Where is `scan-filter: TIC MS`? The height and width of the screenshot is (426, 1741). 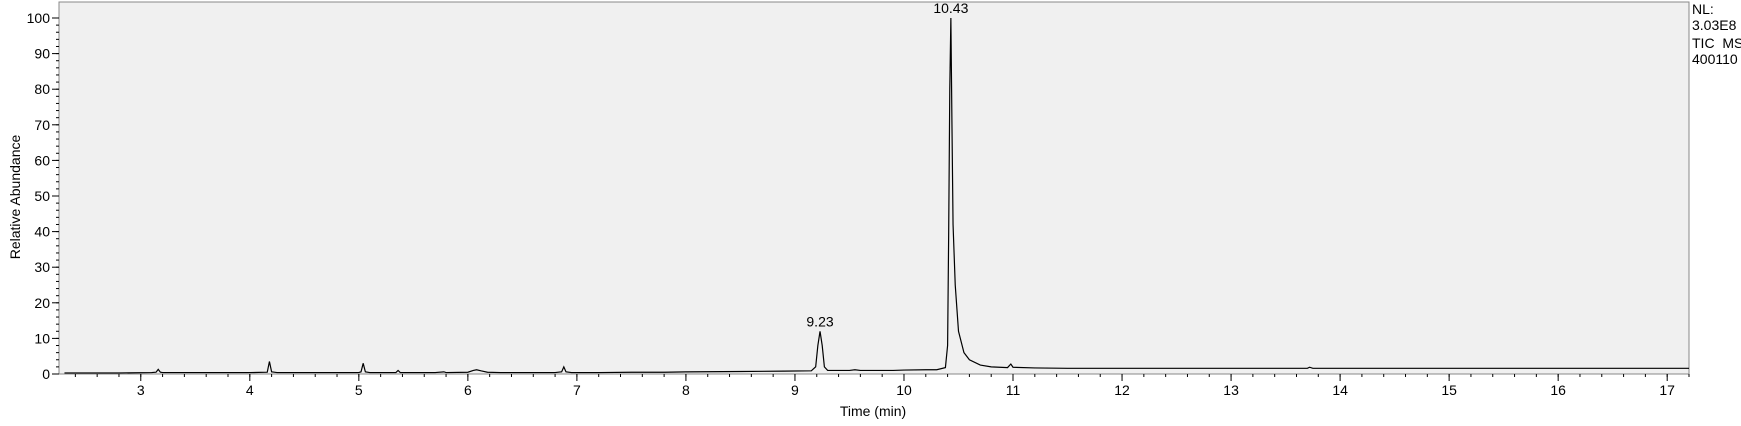
scan-filter: TIC MS is located at coordinates (1716, 43).